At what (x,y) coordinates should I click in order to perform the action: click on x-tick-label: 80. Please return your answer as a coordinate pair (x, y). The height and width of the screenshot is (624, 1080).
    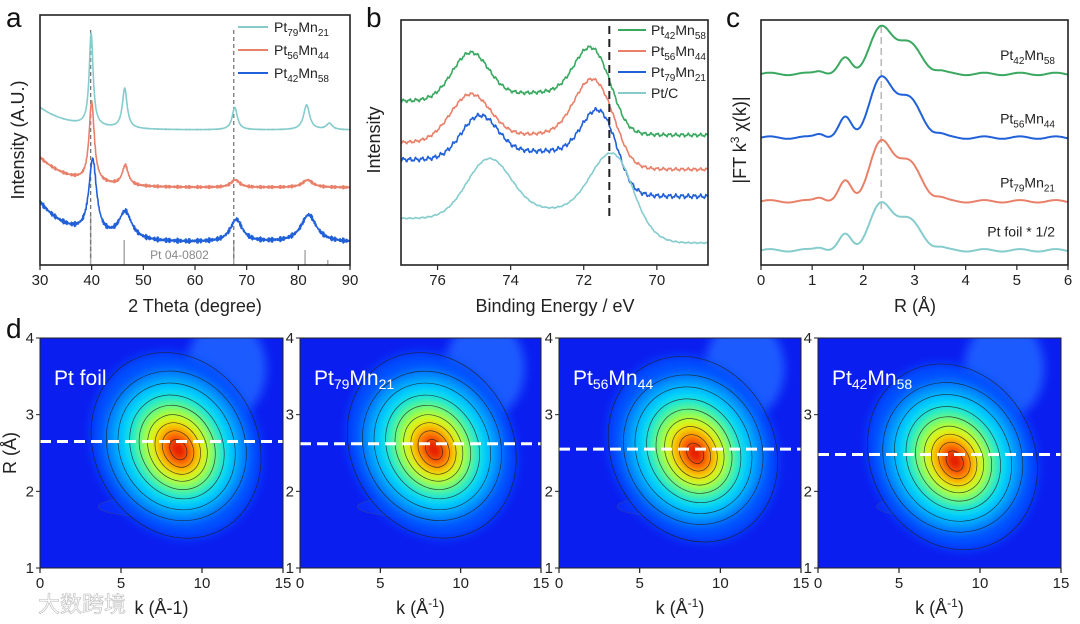
    Looking at the image, I should click on (298, 280).